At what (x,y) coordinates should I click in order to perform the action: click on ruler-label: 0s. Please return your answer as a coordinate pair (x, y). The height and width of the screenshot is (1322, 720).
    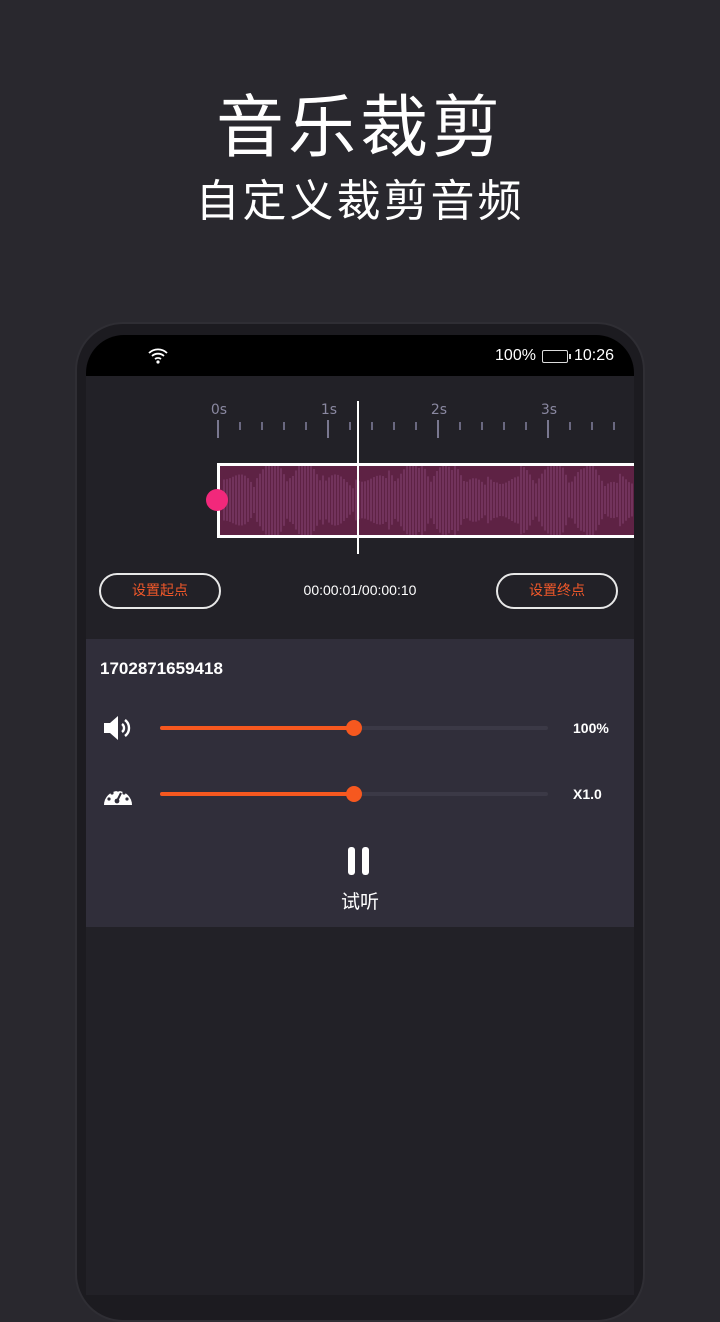
    Looking at the image, I should click on (219, 410).